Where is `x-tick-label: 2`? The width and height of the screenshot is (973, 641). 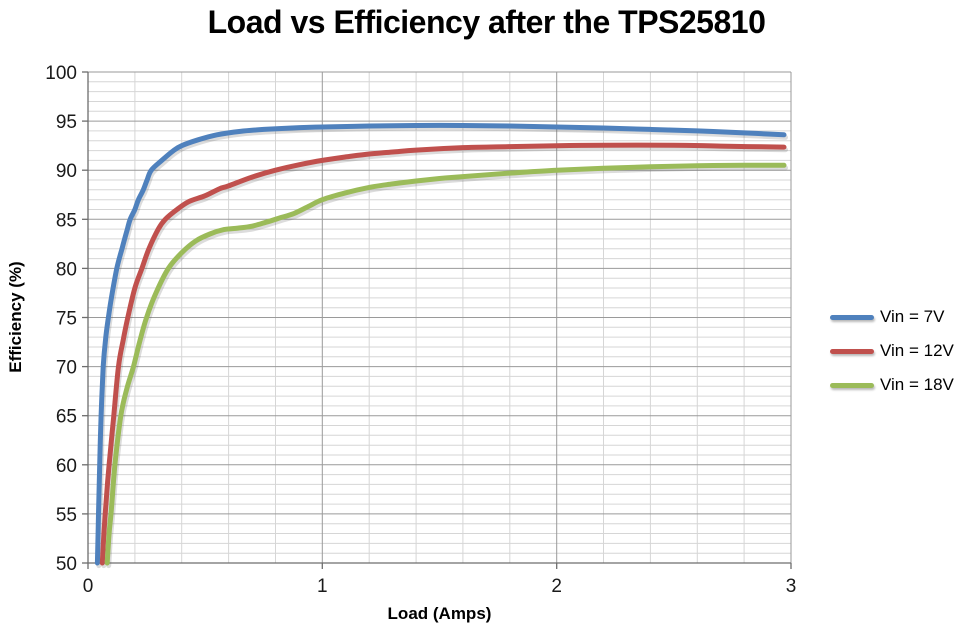
x-tick-label: 2 is located at coordinates (556, 586).